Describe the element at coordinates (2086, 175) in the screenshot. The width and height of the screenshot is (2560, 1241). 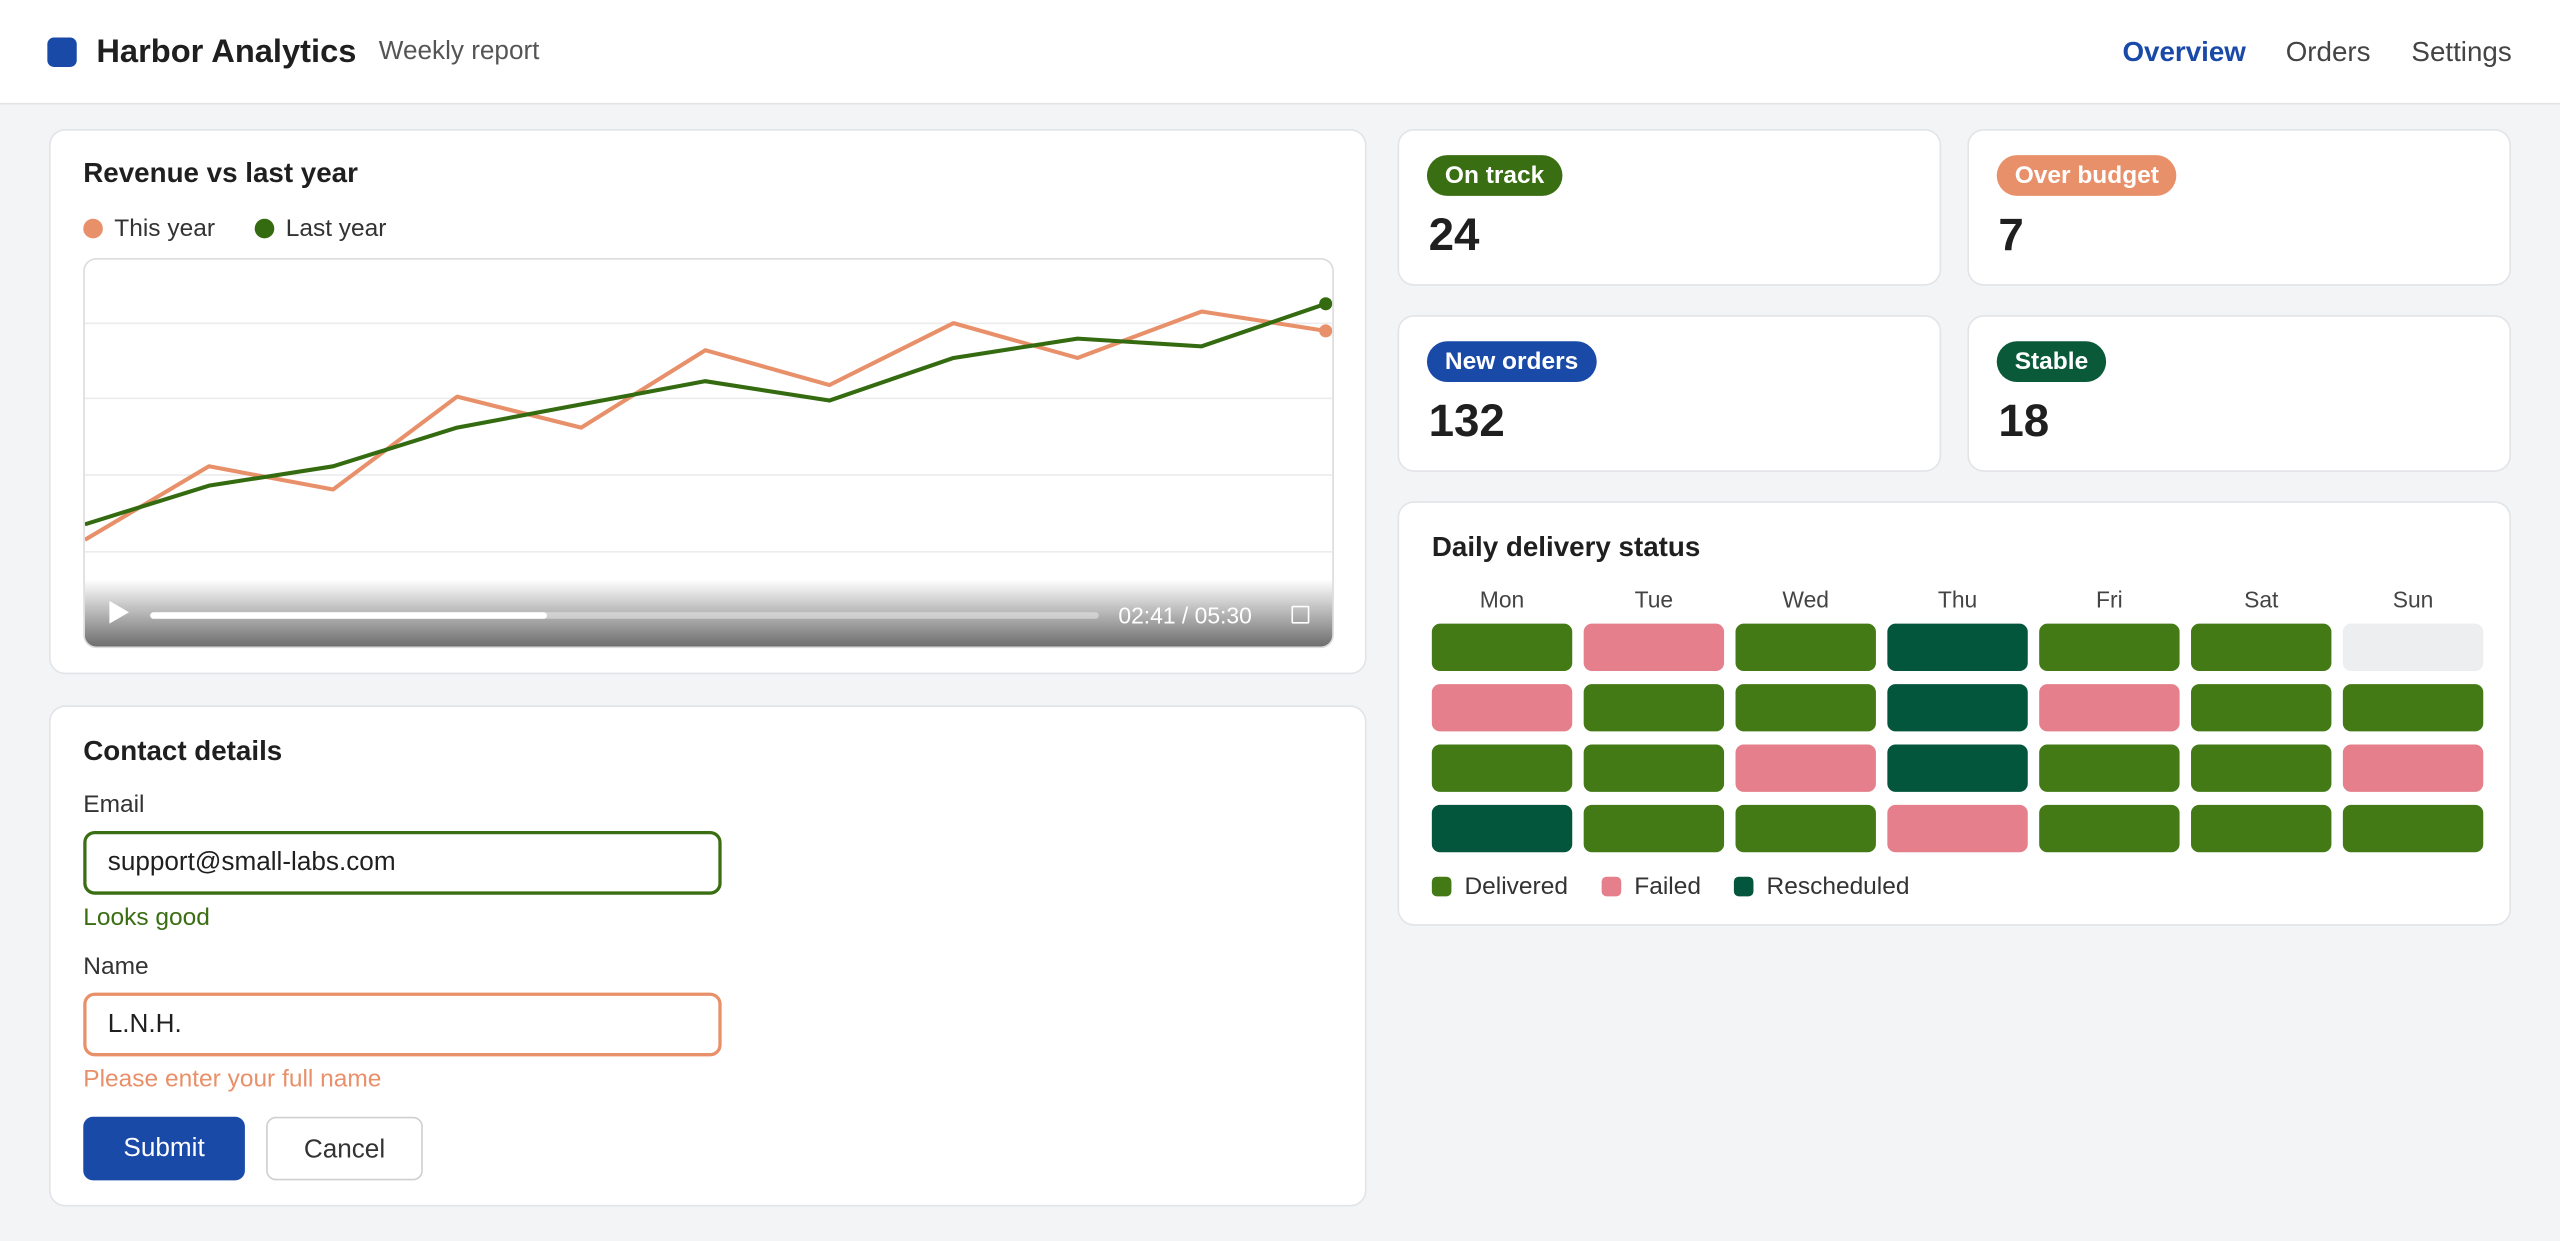
I see `kpi-badge: Over budget` at that location.